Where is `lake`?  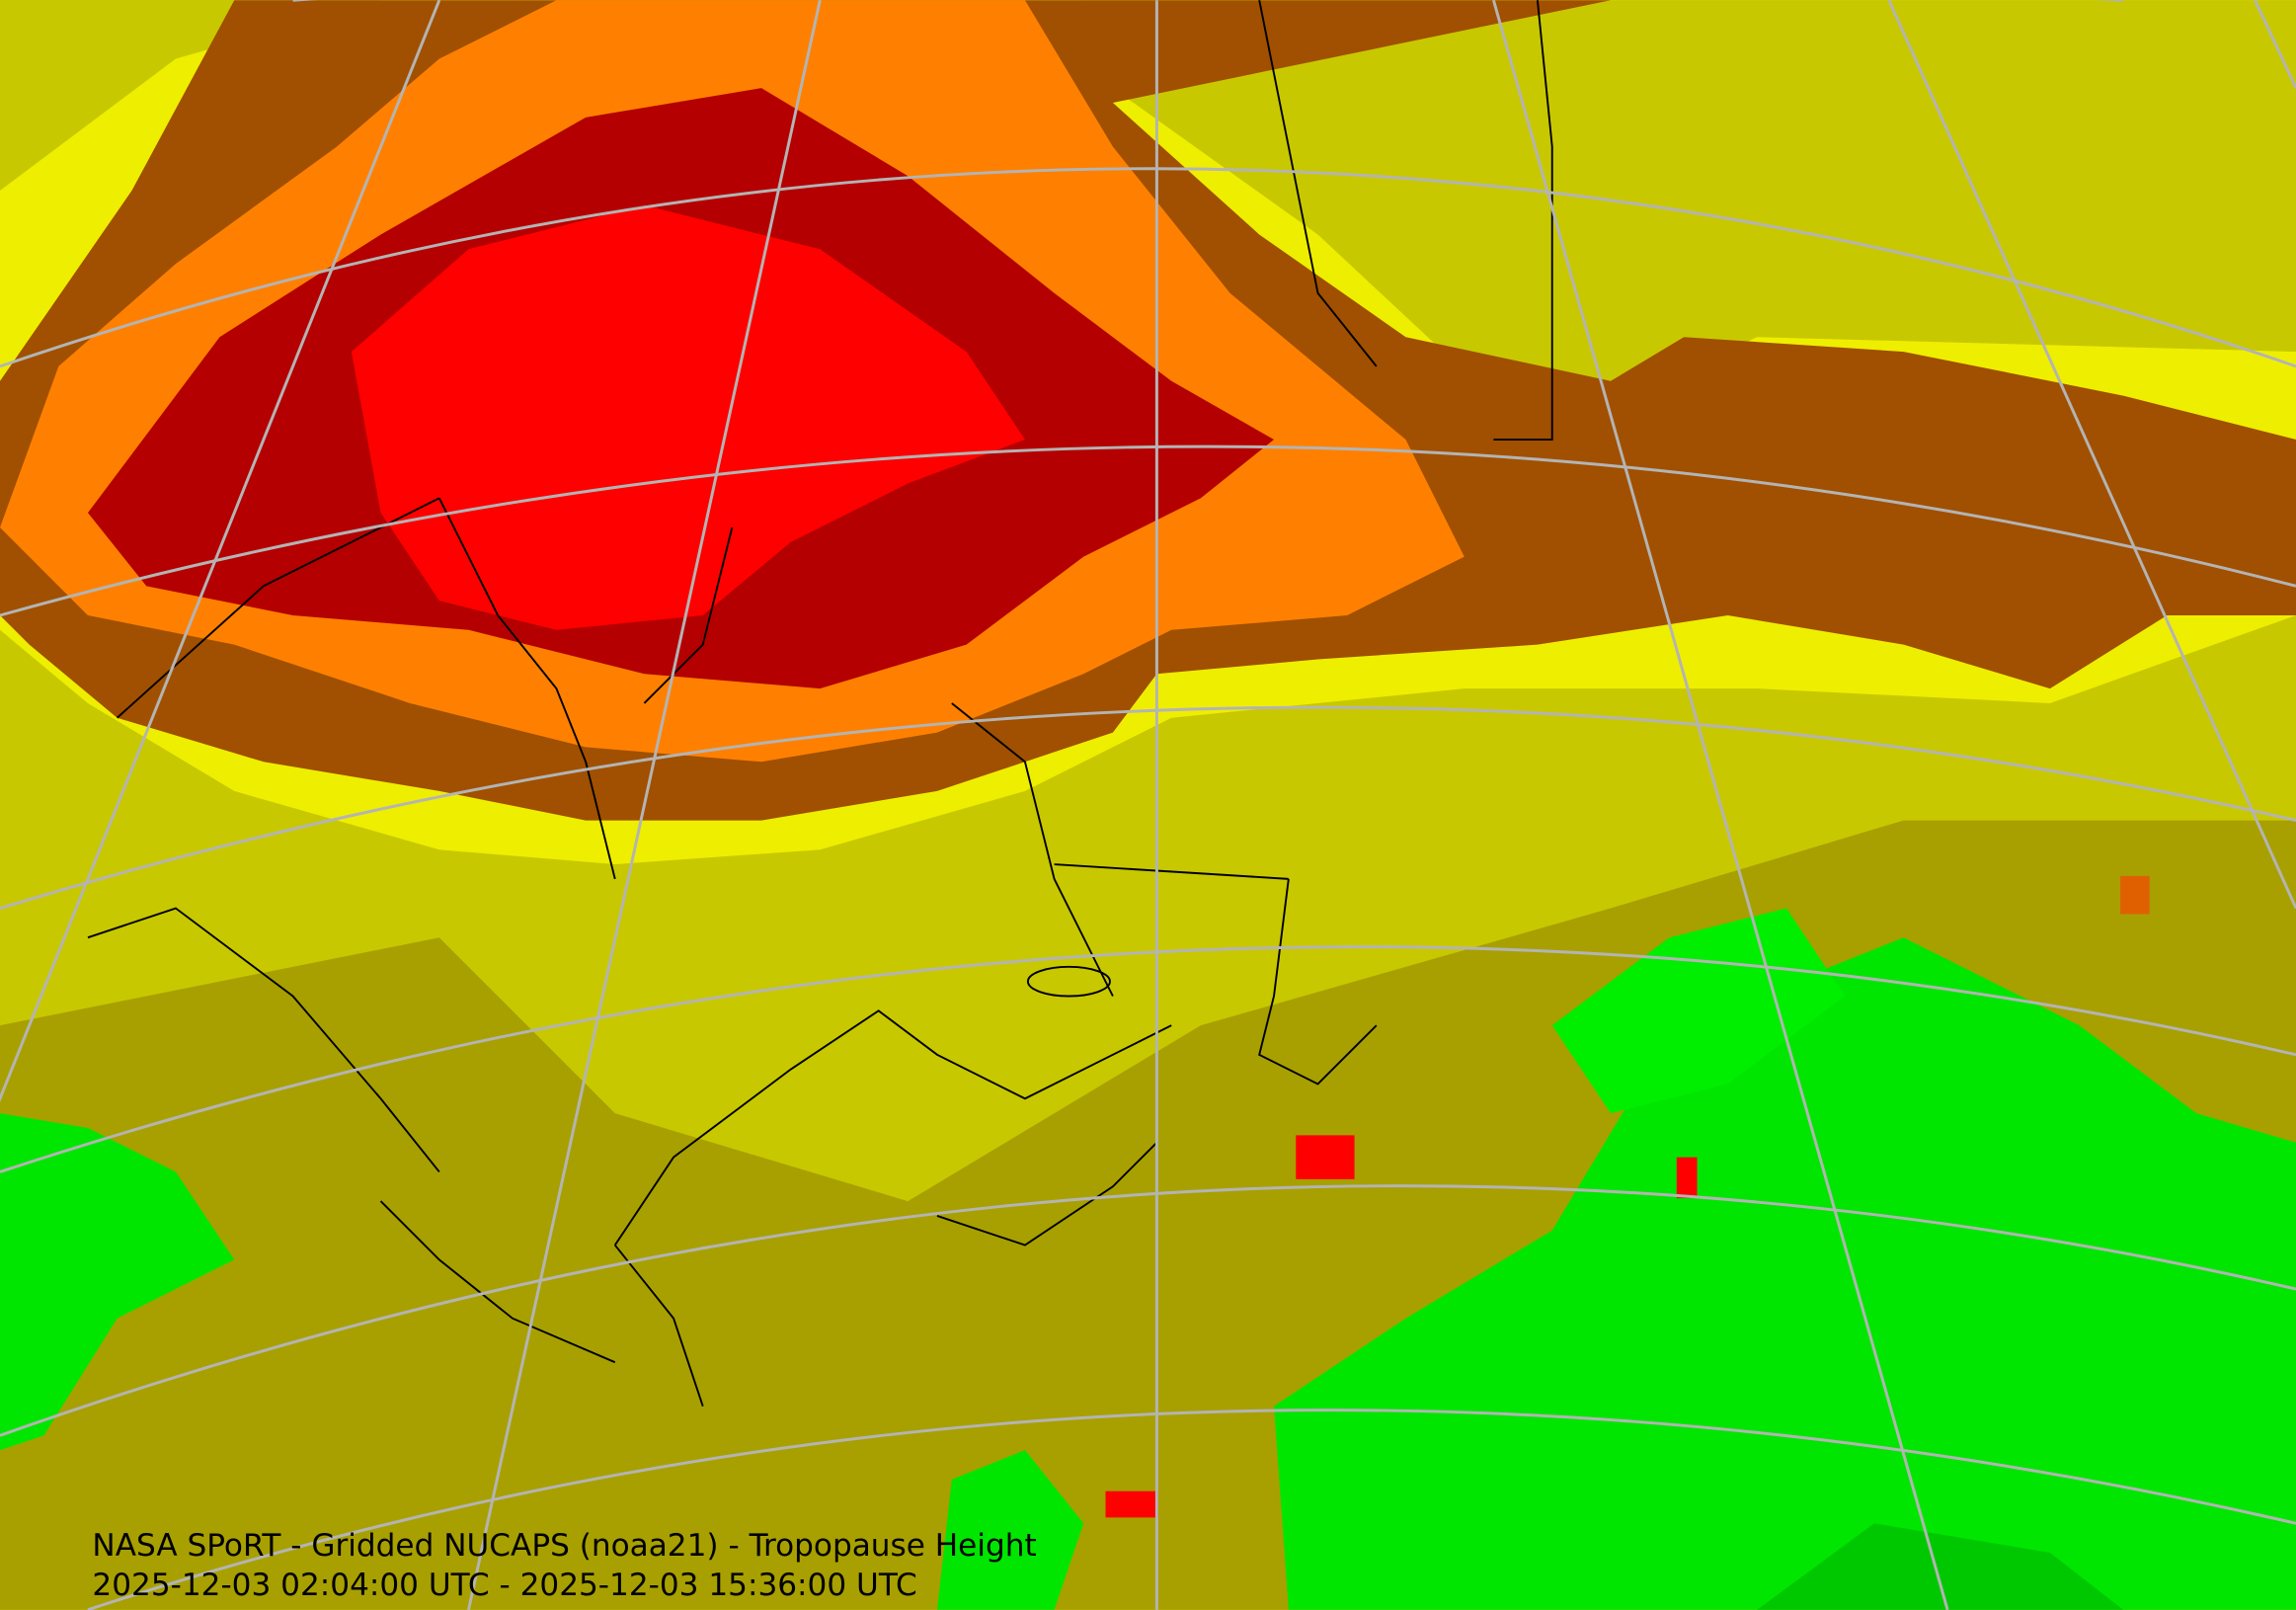 lake is located at coordinates (1068, 981).